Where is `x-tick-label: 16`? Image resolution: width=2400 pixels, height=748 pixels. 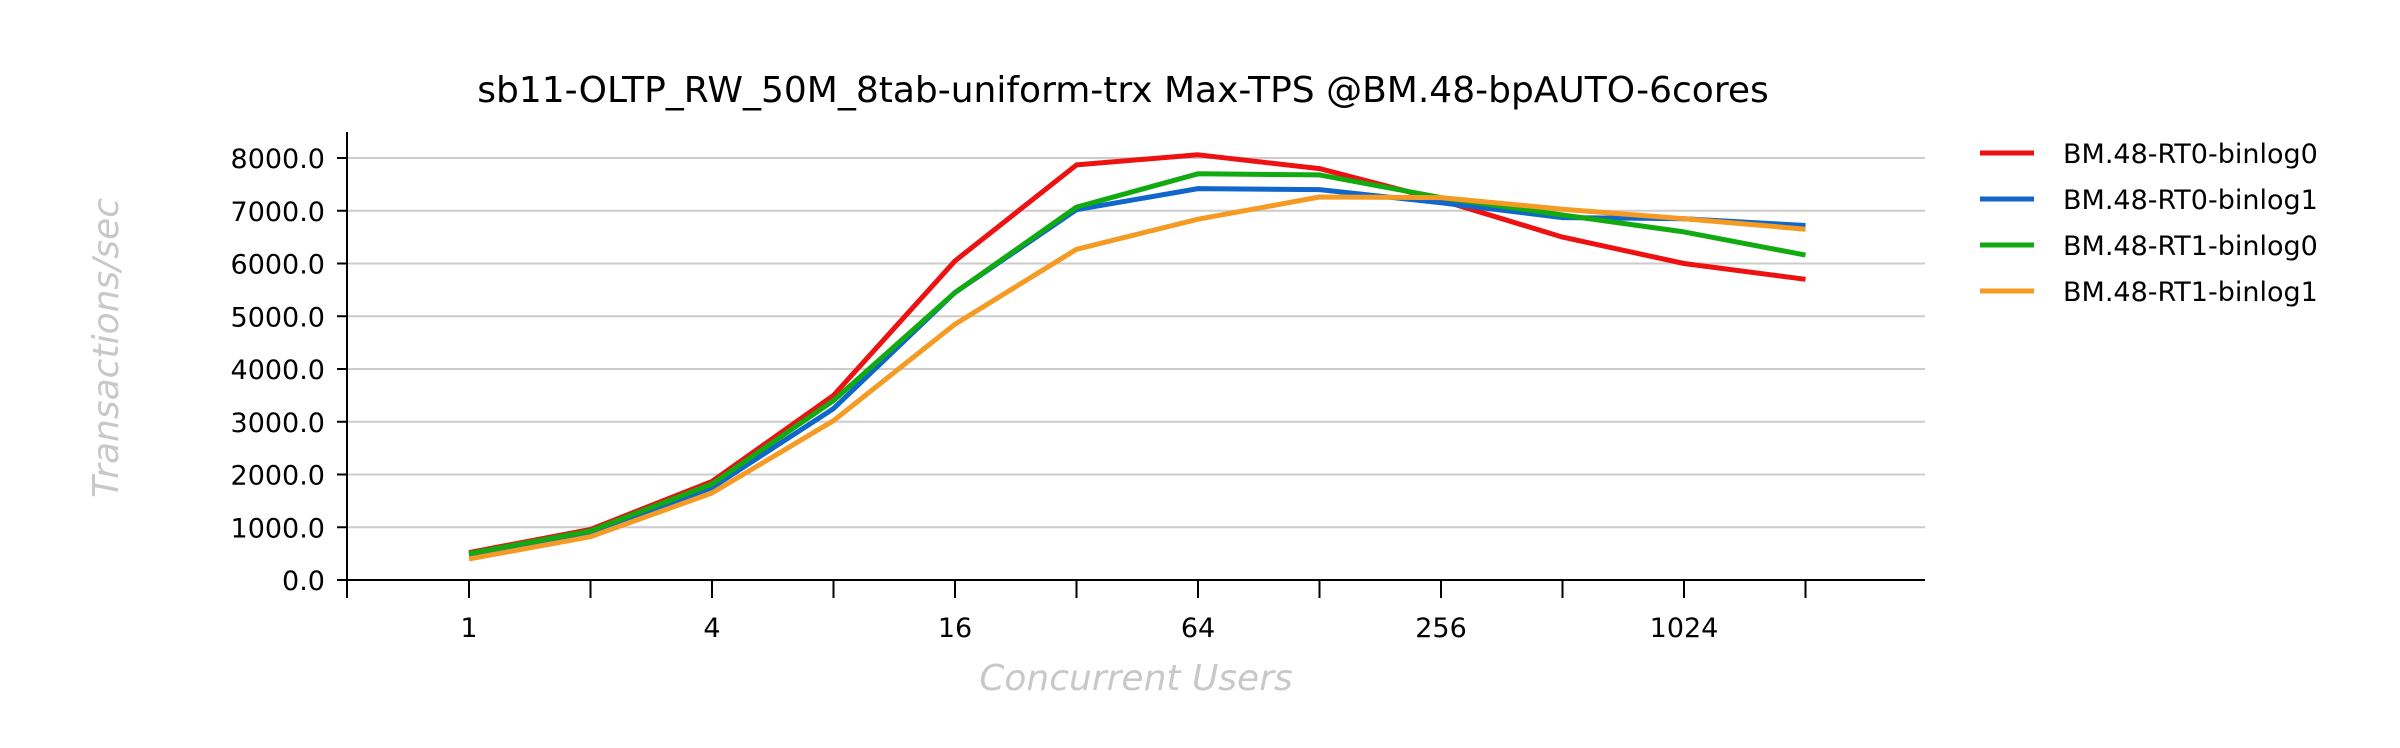
x-tick-label: 16 is located at coordinates (955, 628).